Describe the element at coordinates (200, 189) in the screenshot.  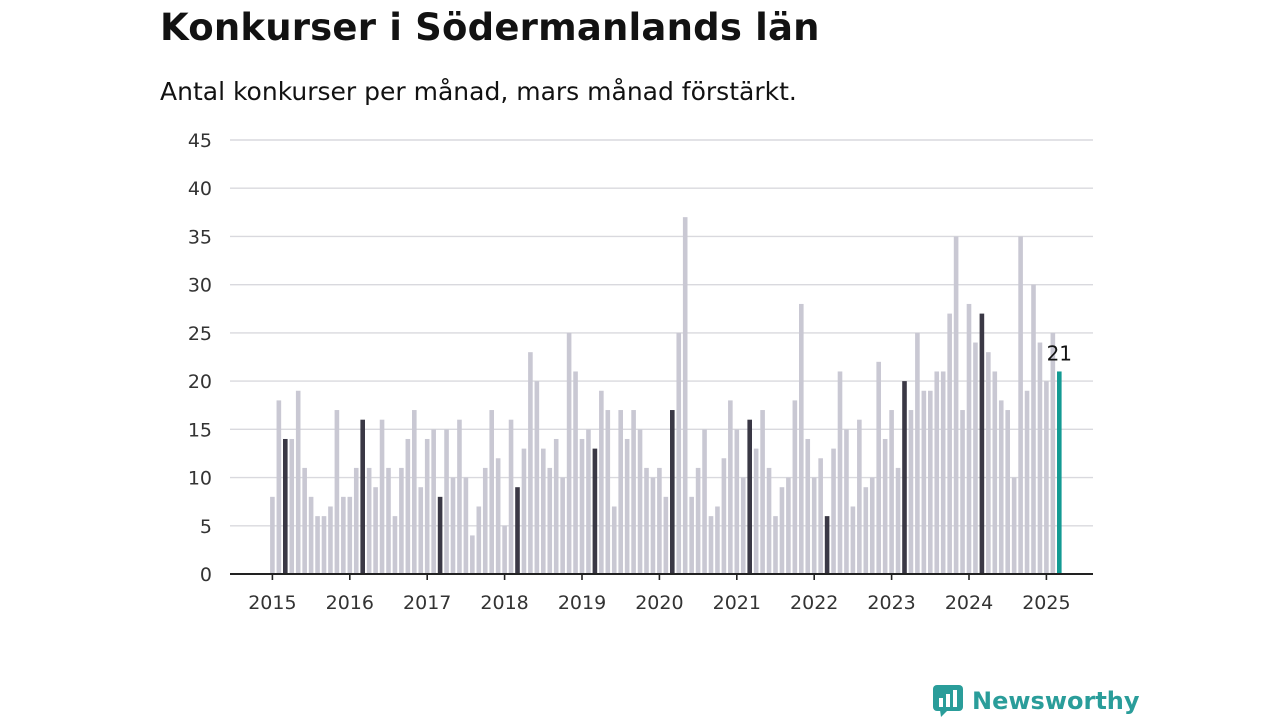
I see `y-tick-label: 40` at that location.